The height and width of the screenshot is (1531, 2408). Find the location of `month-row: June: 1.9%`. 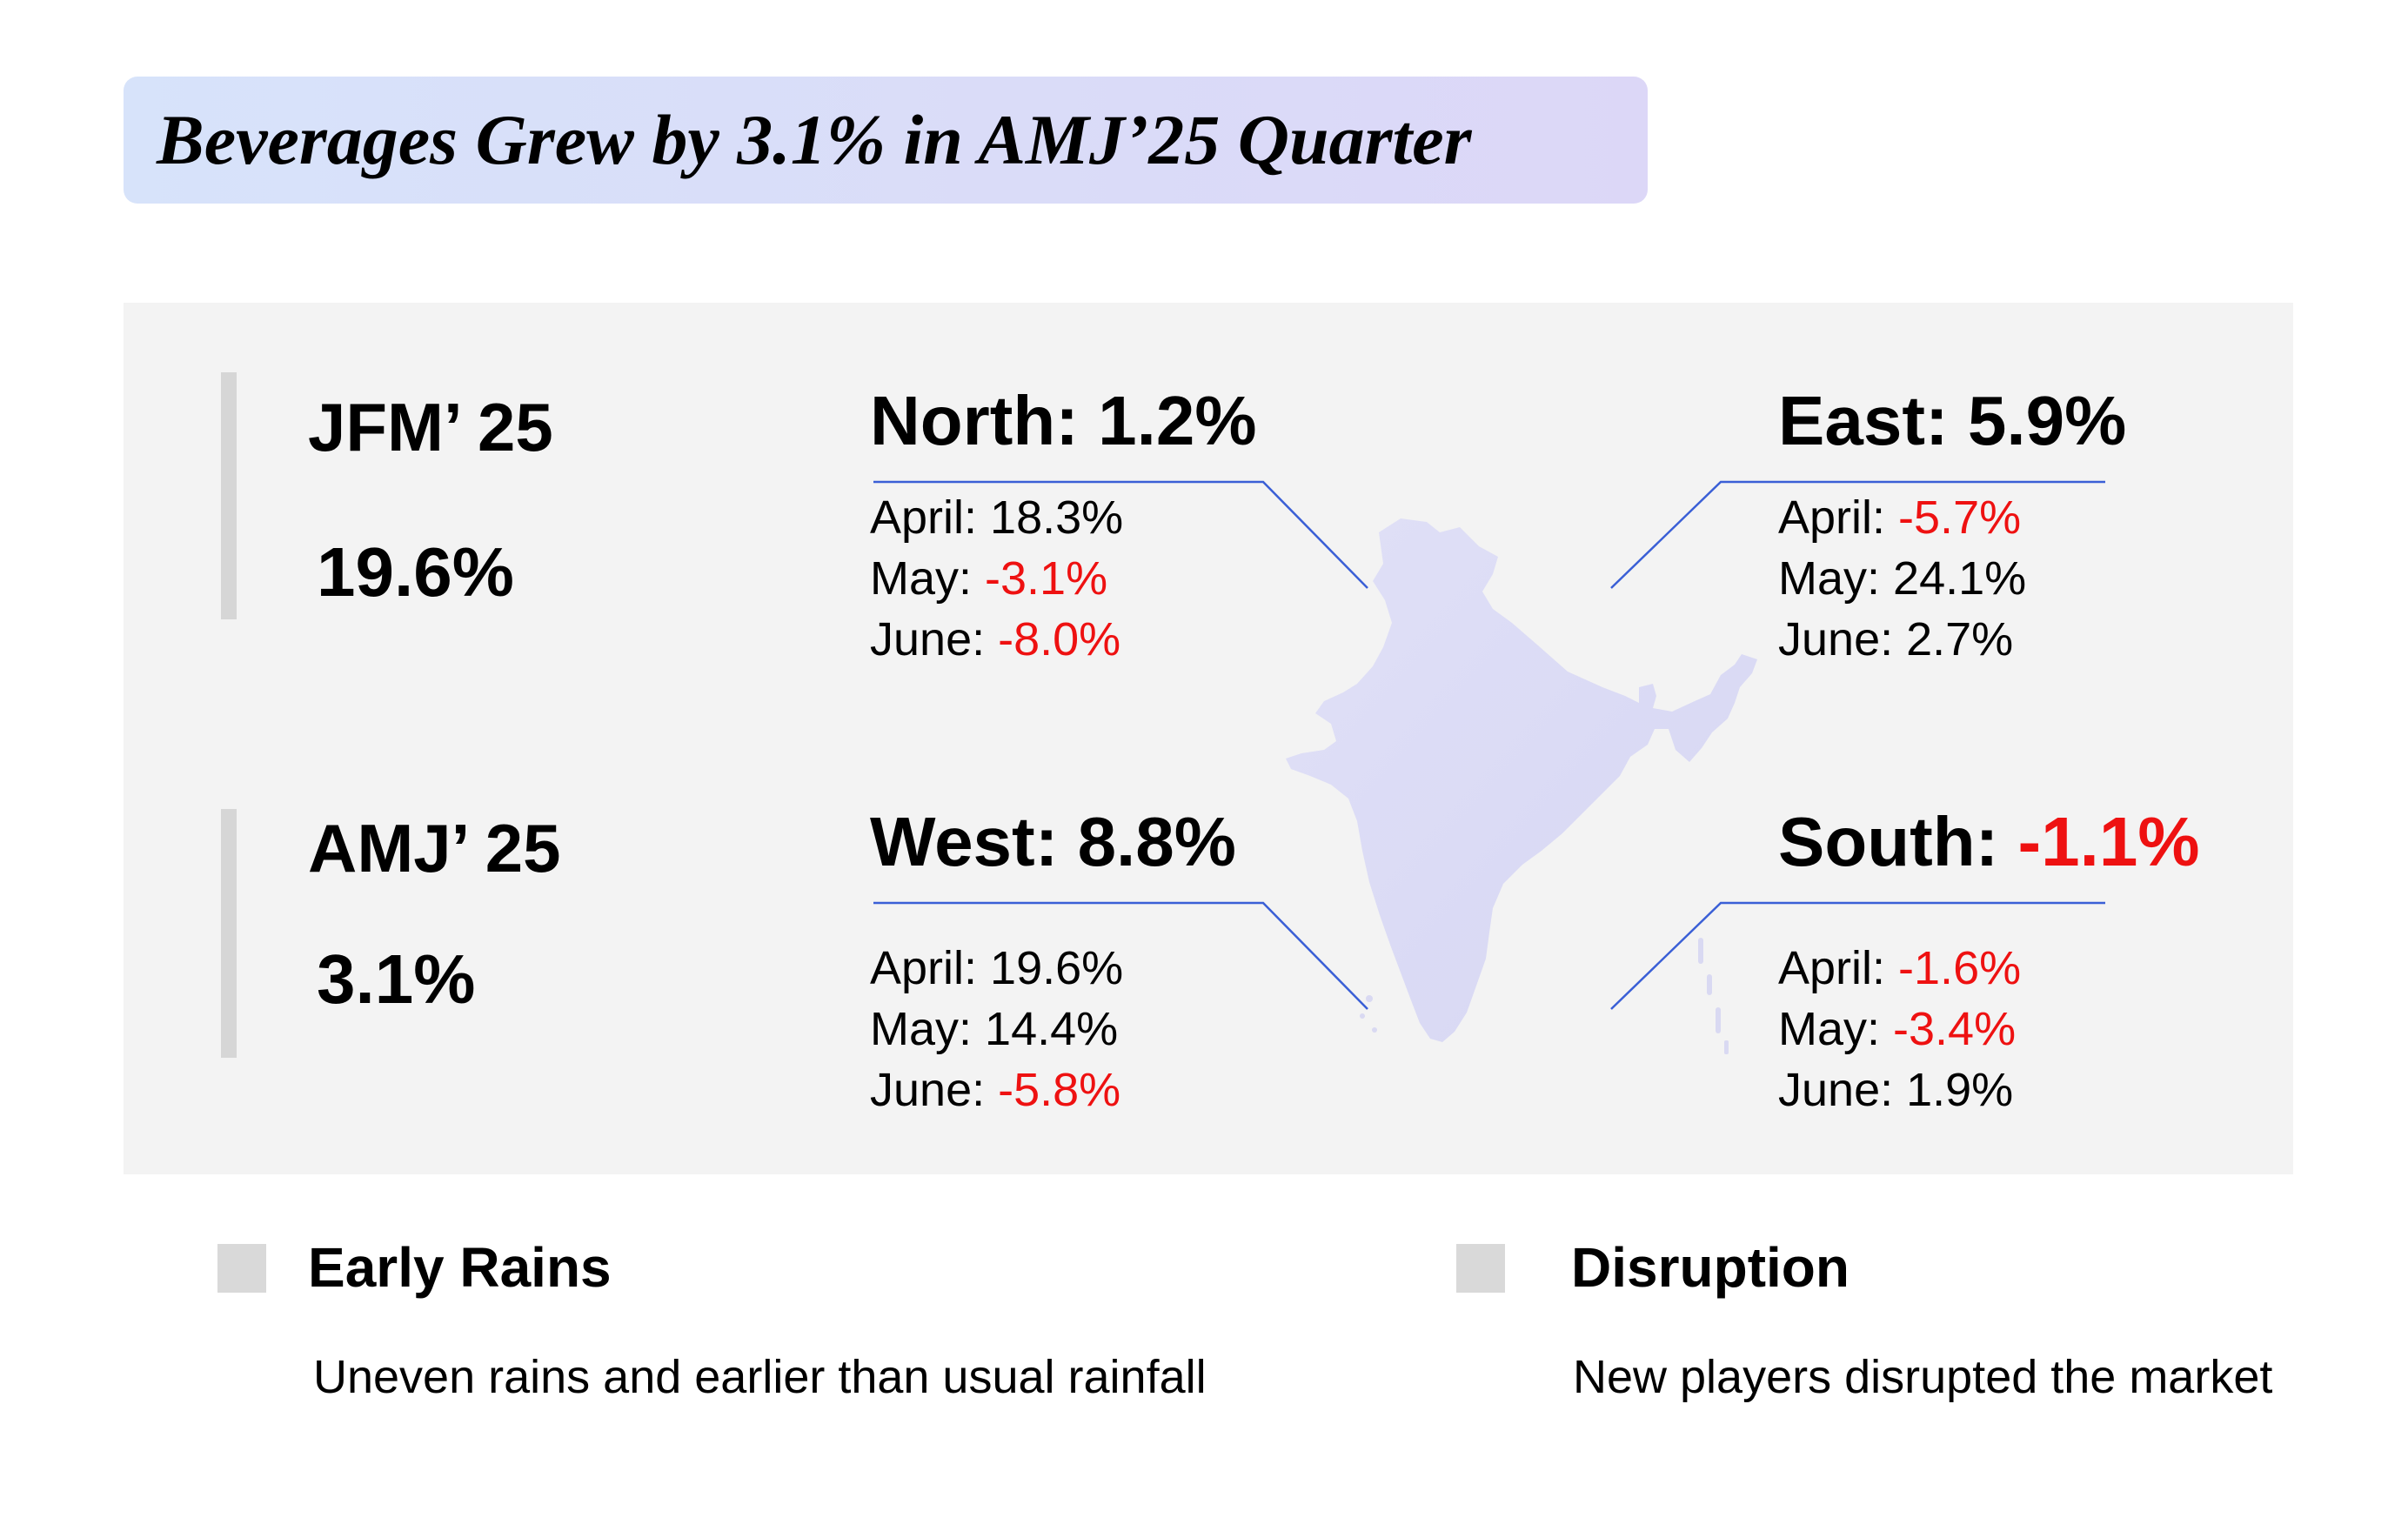

month-row: June: 1.9% is located at coordinates (1899, 1090).